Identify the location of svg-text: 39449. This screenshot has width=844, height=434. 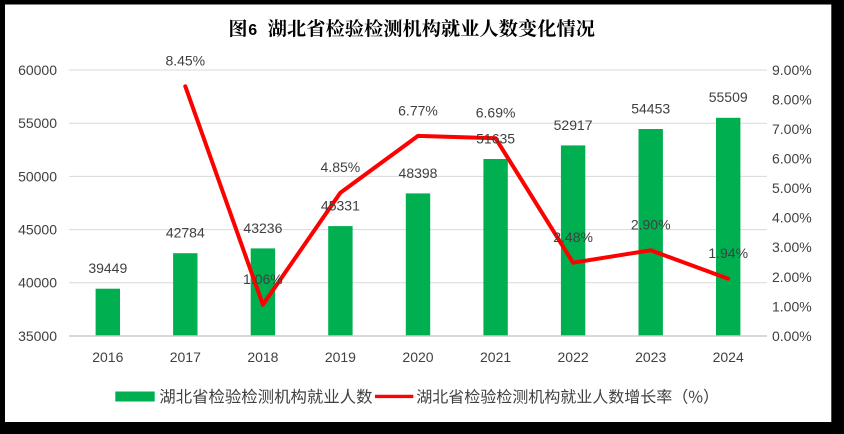
(107, 268).